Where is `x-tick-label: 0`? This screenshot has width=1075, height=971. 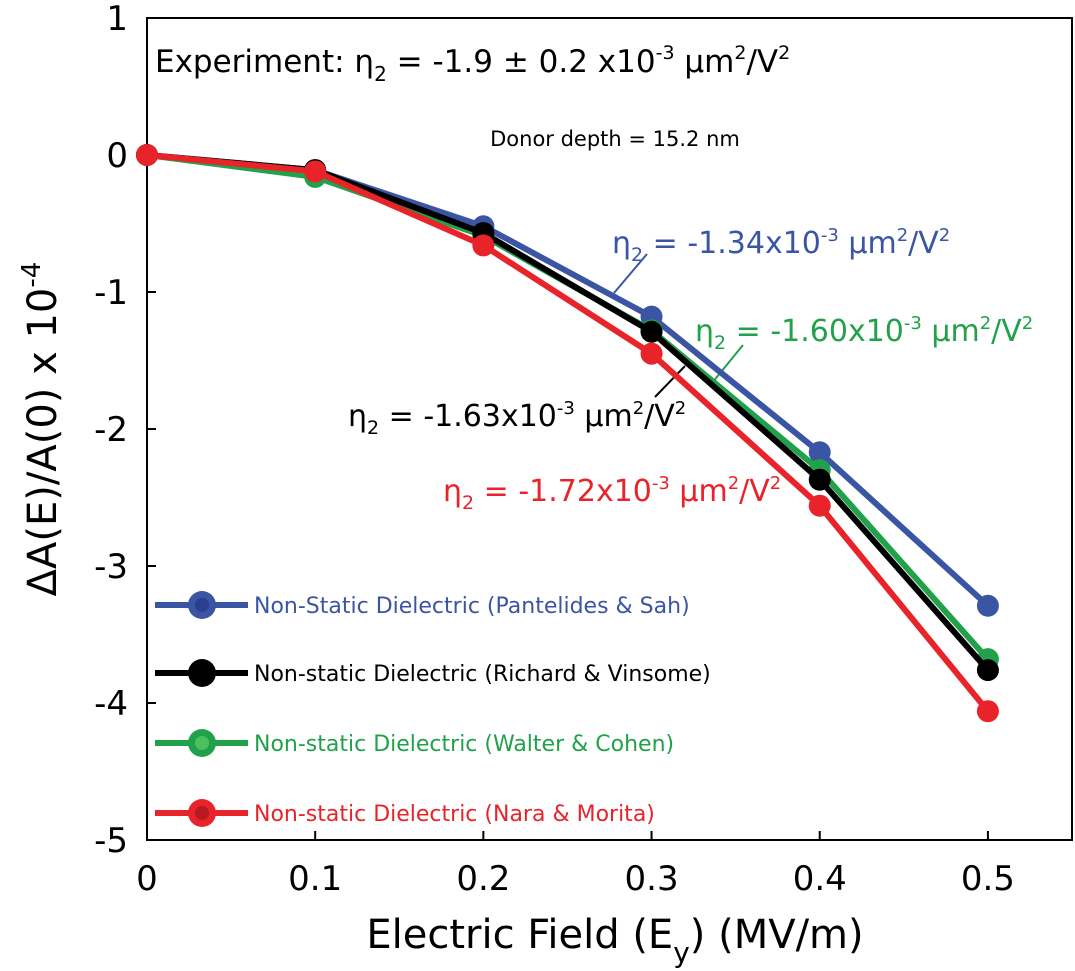 x-tick-label: 0 is located at coordinates (147, 879).